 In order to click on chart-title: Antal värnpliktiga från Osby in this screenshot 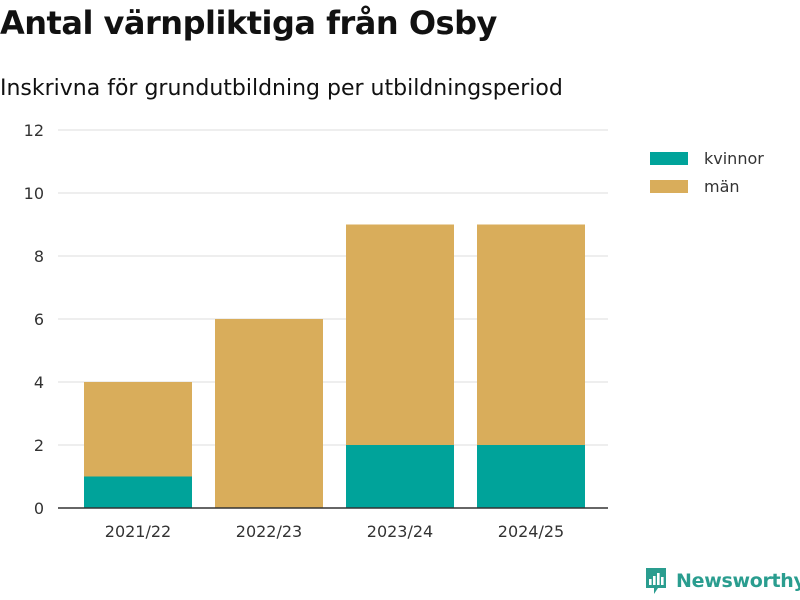, I will do `click(248, 23)`.